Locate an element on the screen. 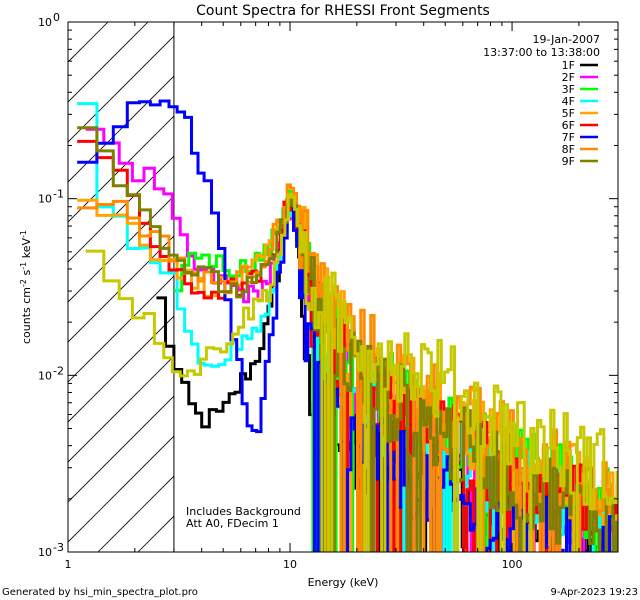  y-label-part: keV is located at coordinates (26, 250).